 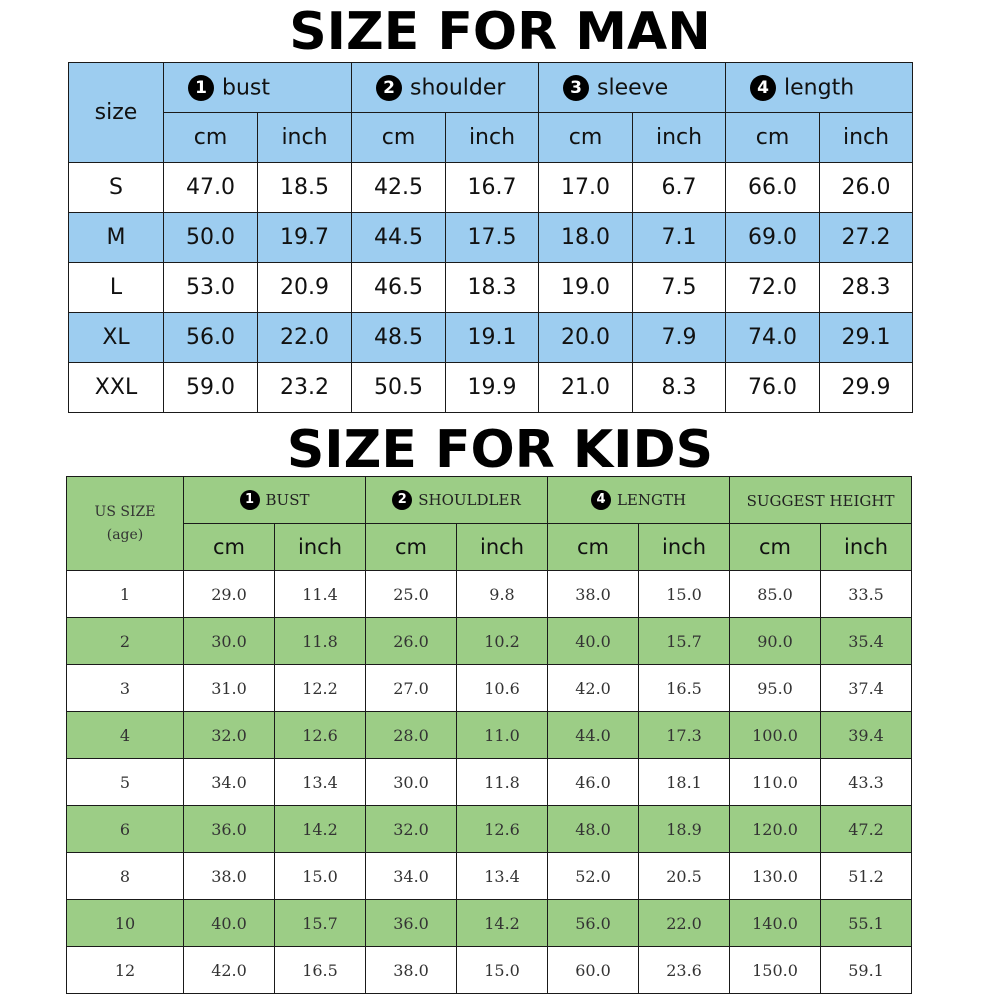 I want to click on table-row: M 50.0 19.7 44.5 17.5 18.0 7.1 69.0 27.2, so click(x=491, y=237).